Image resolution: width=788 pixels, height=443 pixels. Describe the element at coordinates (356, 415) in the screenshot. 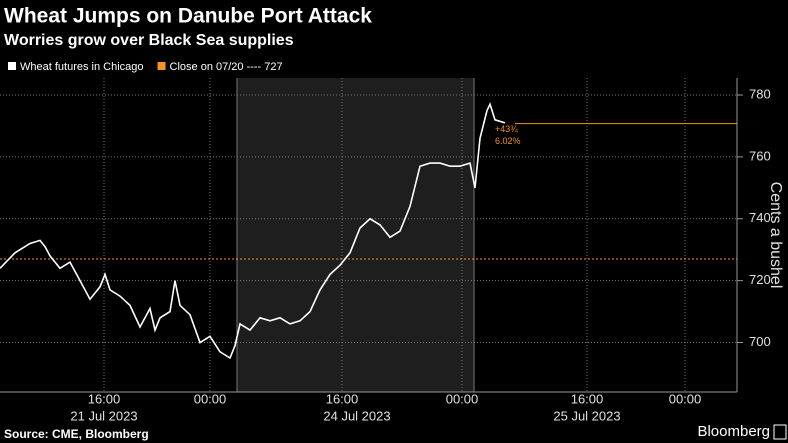

I see `x-date-label: 24 Jul 2023` at that location.